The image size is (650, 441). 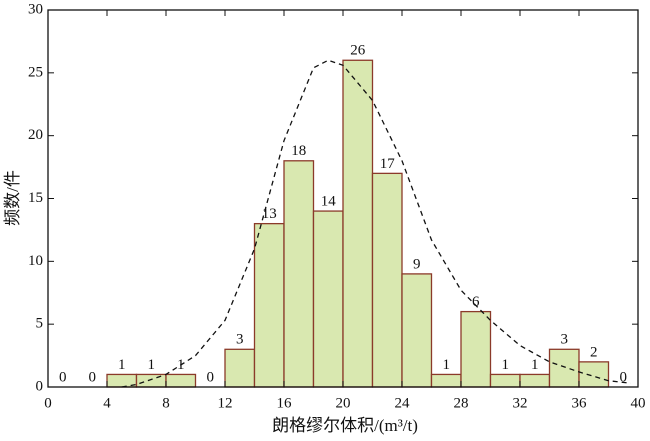 I want to click on y-tick-label: 30, so click(x=35, y=9).